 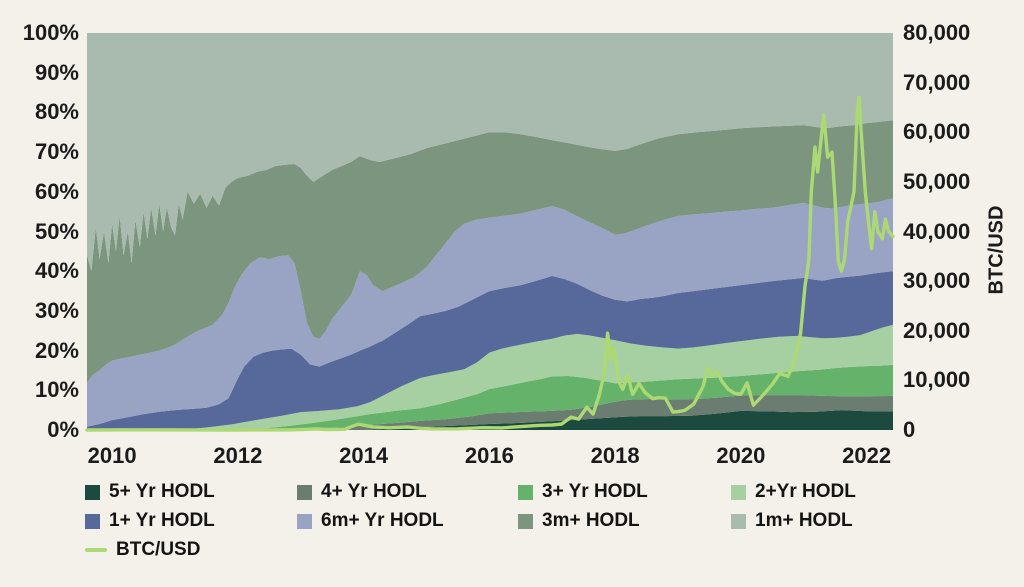 I want to click on legend-item-hodl-5y: 5+ Yr HODL, so click(x=150, y=492).